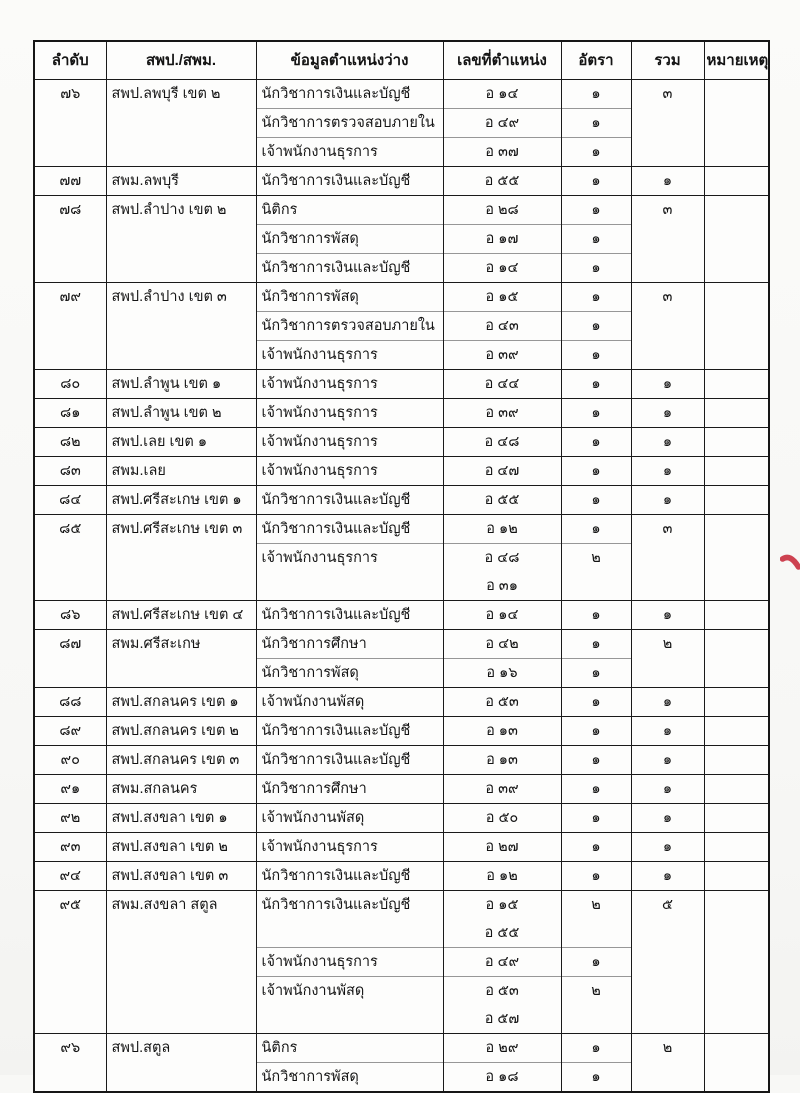 The width and height of the screenshot is (800, 1093). What do you see at coordinates (70, 412) in the screenshot?
I see `order-number: ๘๑` at bounding box center [70, 412].